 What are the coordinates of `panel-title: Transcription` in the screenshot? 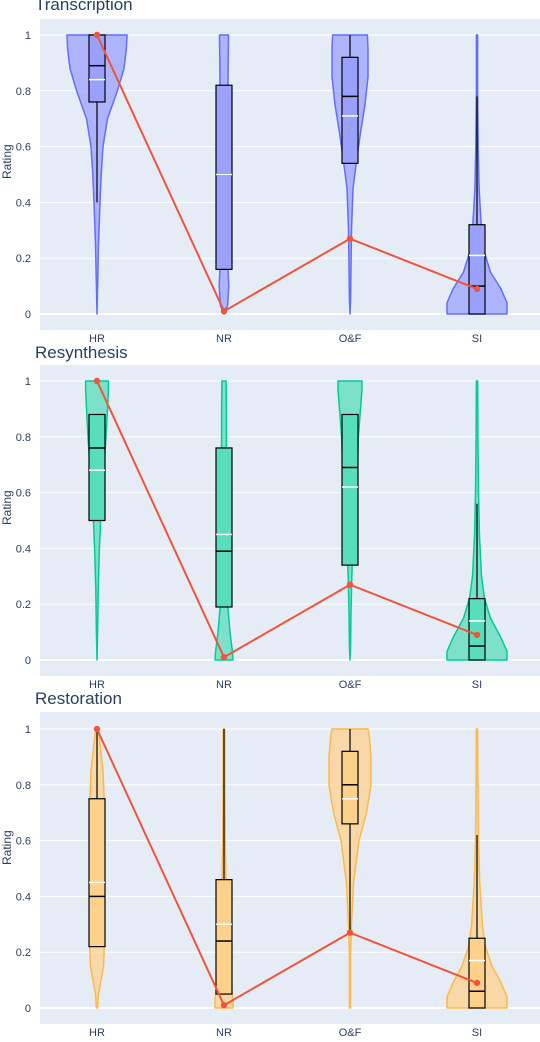 It's located at (84, 7).